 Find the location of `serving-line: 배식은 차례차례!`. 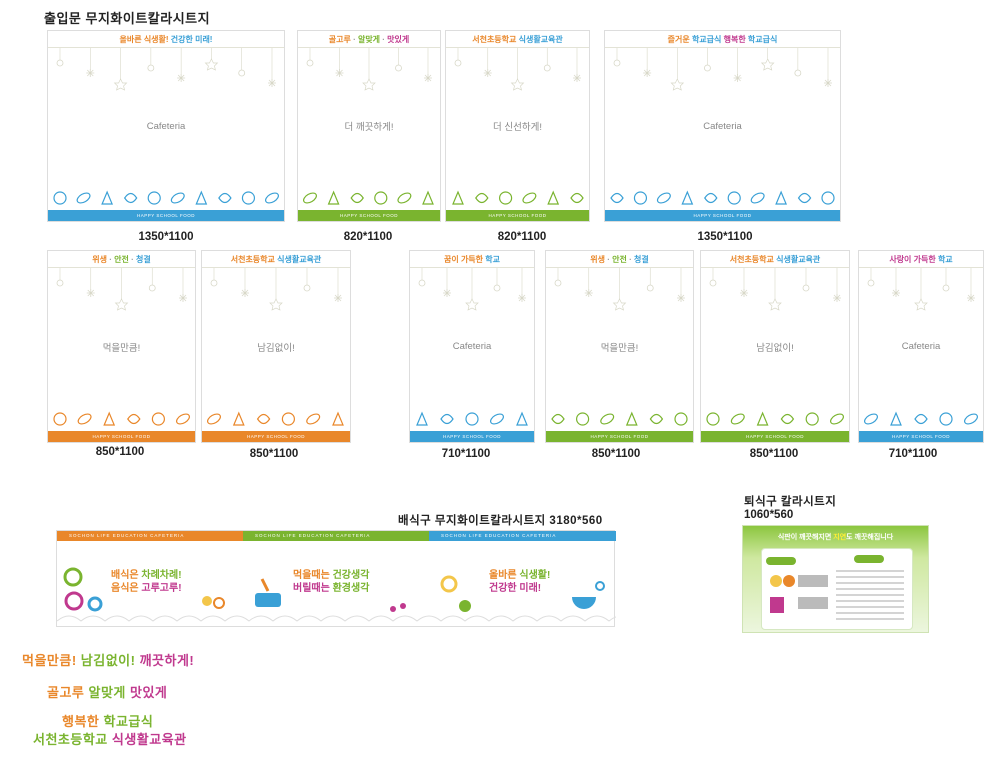

serving-line: 배식은 차례차례! is located at coordinates (146, 575).